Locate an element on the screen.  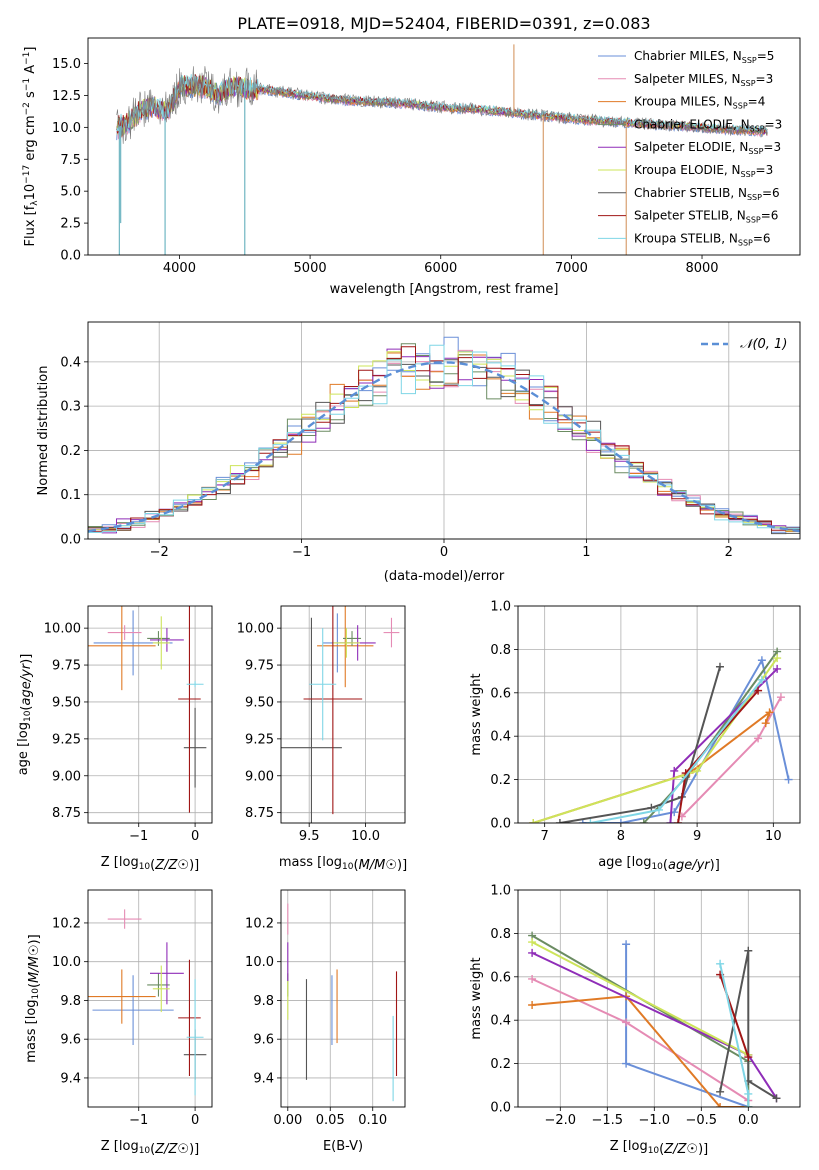
legend-label-salpeter-elodie: Salpeter ELODIE, NSSP=3 is located at coordinates (707, 148).